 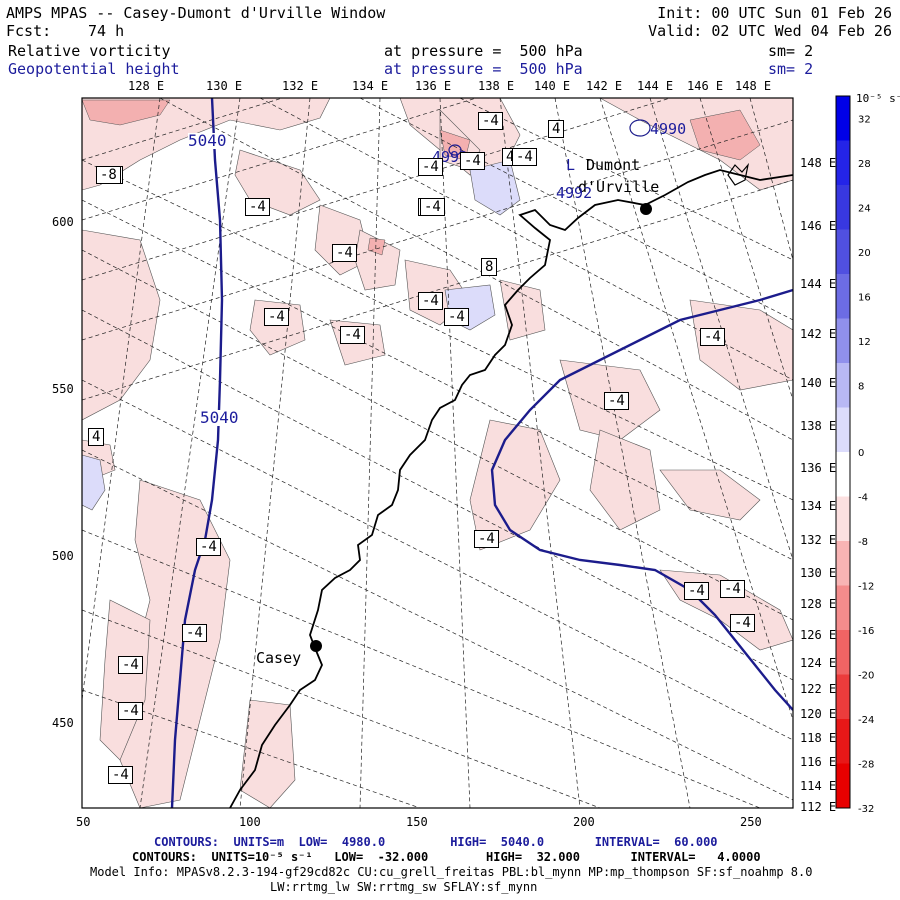 I want to click on right-lon-label: 132 E, so click(x=818, y=540).